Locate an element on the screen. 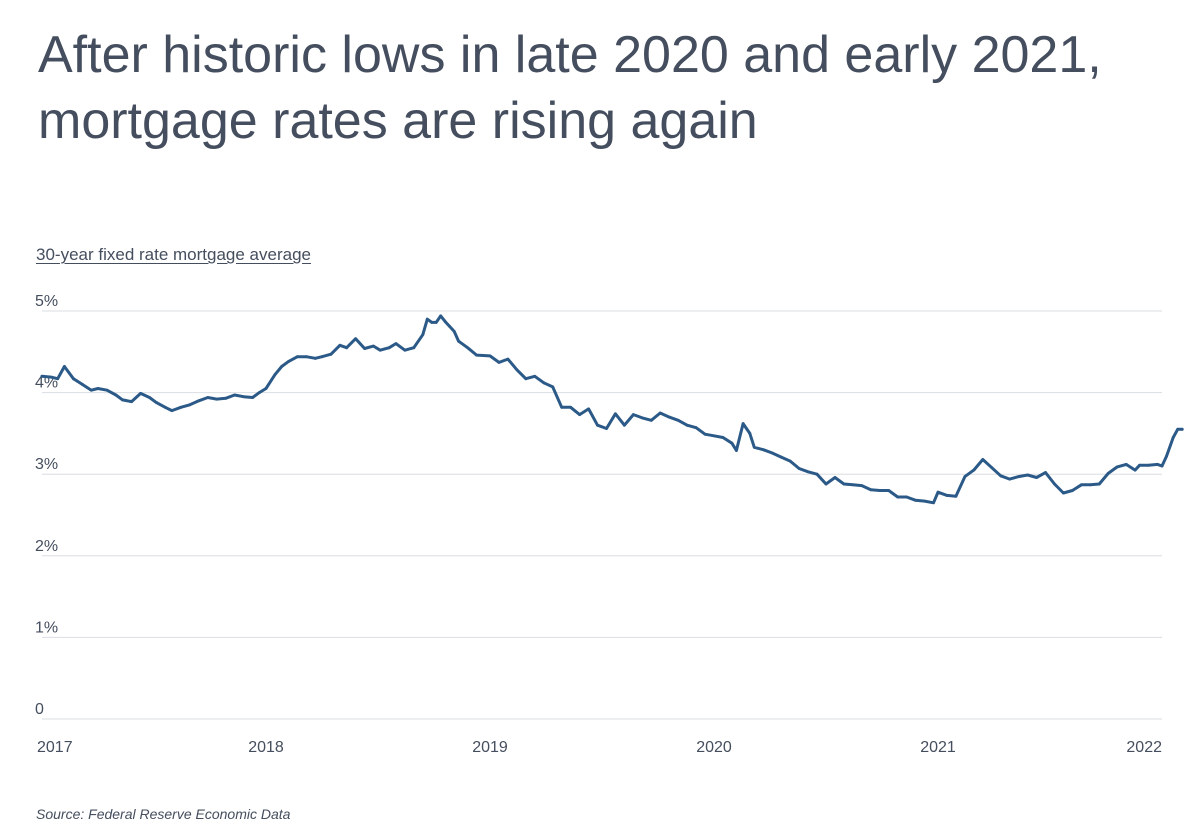 The height and width of the screenshot is (838, 1200). x-tick-label: 2017 is located at coordinates (55, 747).